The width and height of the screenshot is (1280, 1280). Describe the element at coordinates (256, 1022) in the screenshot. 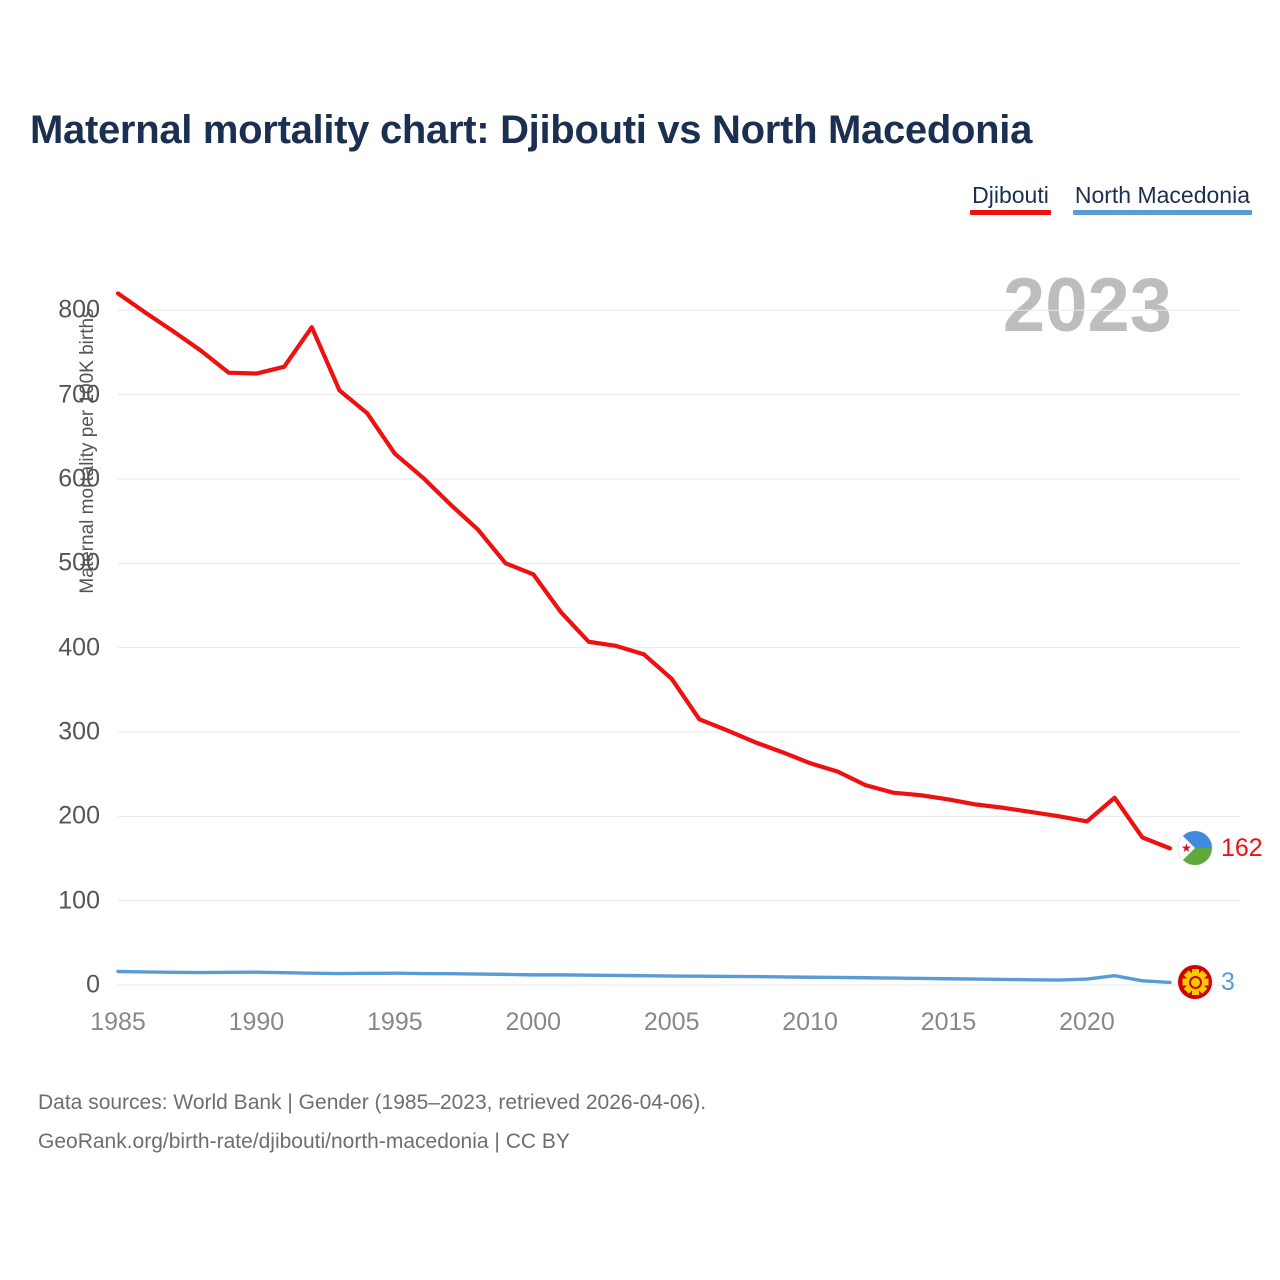

I see `x-tick-label: 1990` at that location.